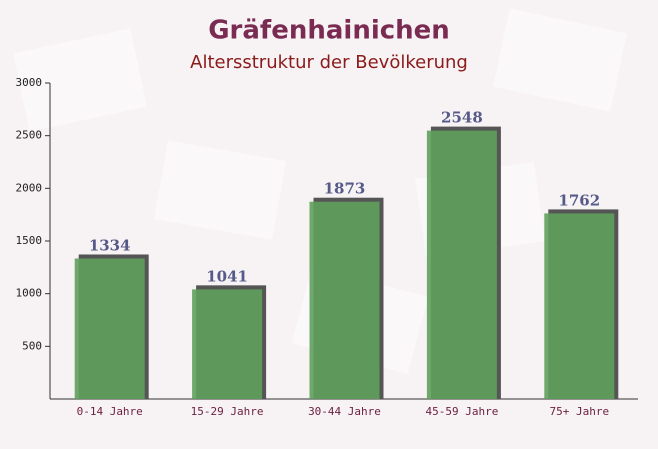 The image size is (658, 449). I want to click on value-label: 1334, so click(110, 245).